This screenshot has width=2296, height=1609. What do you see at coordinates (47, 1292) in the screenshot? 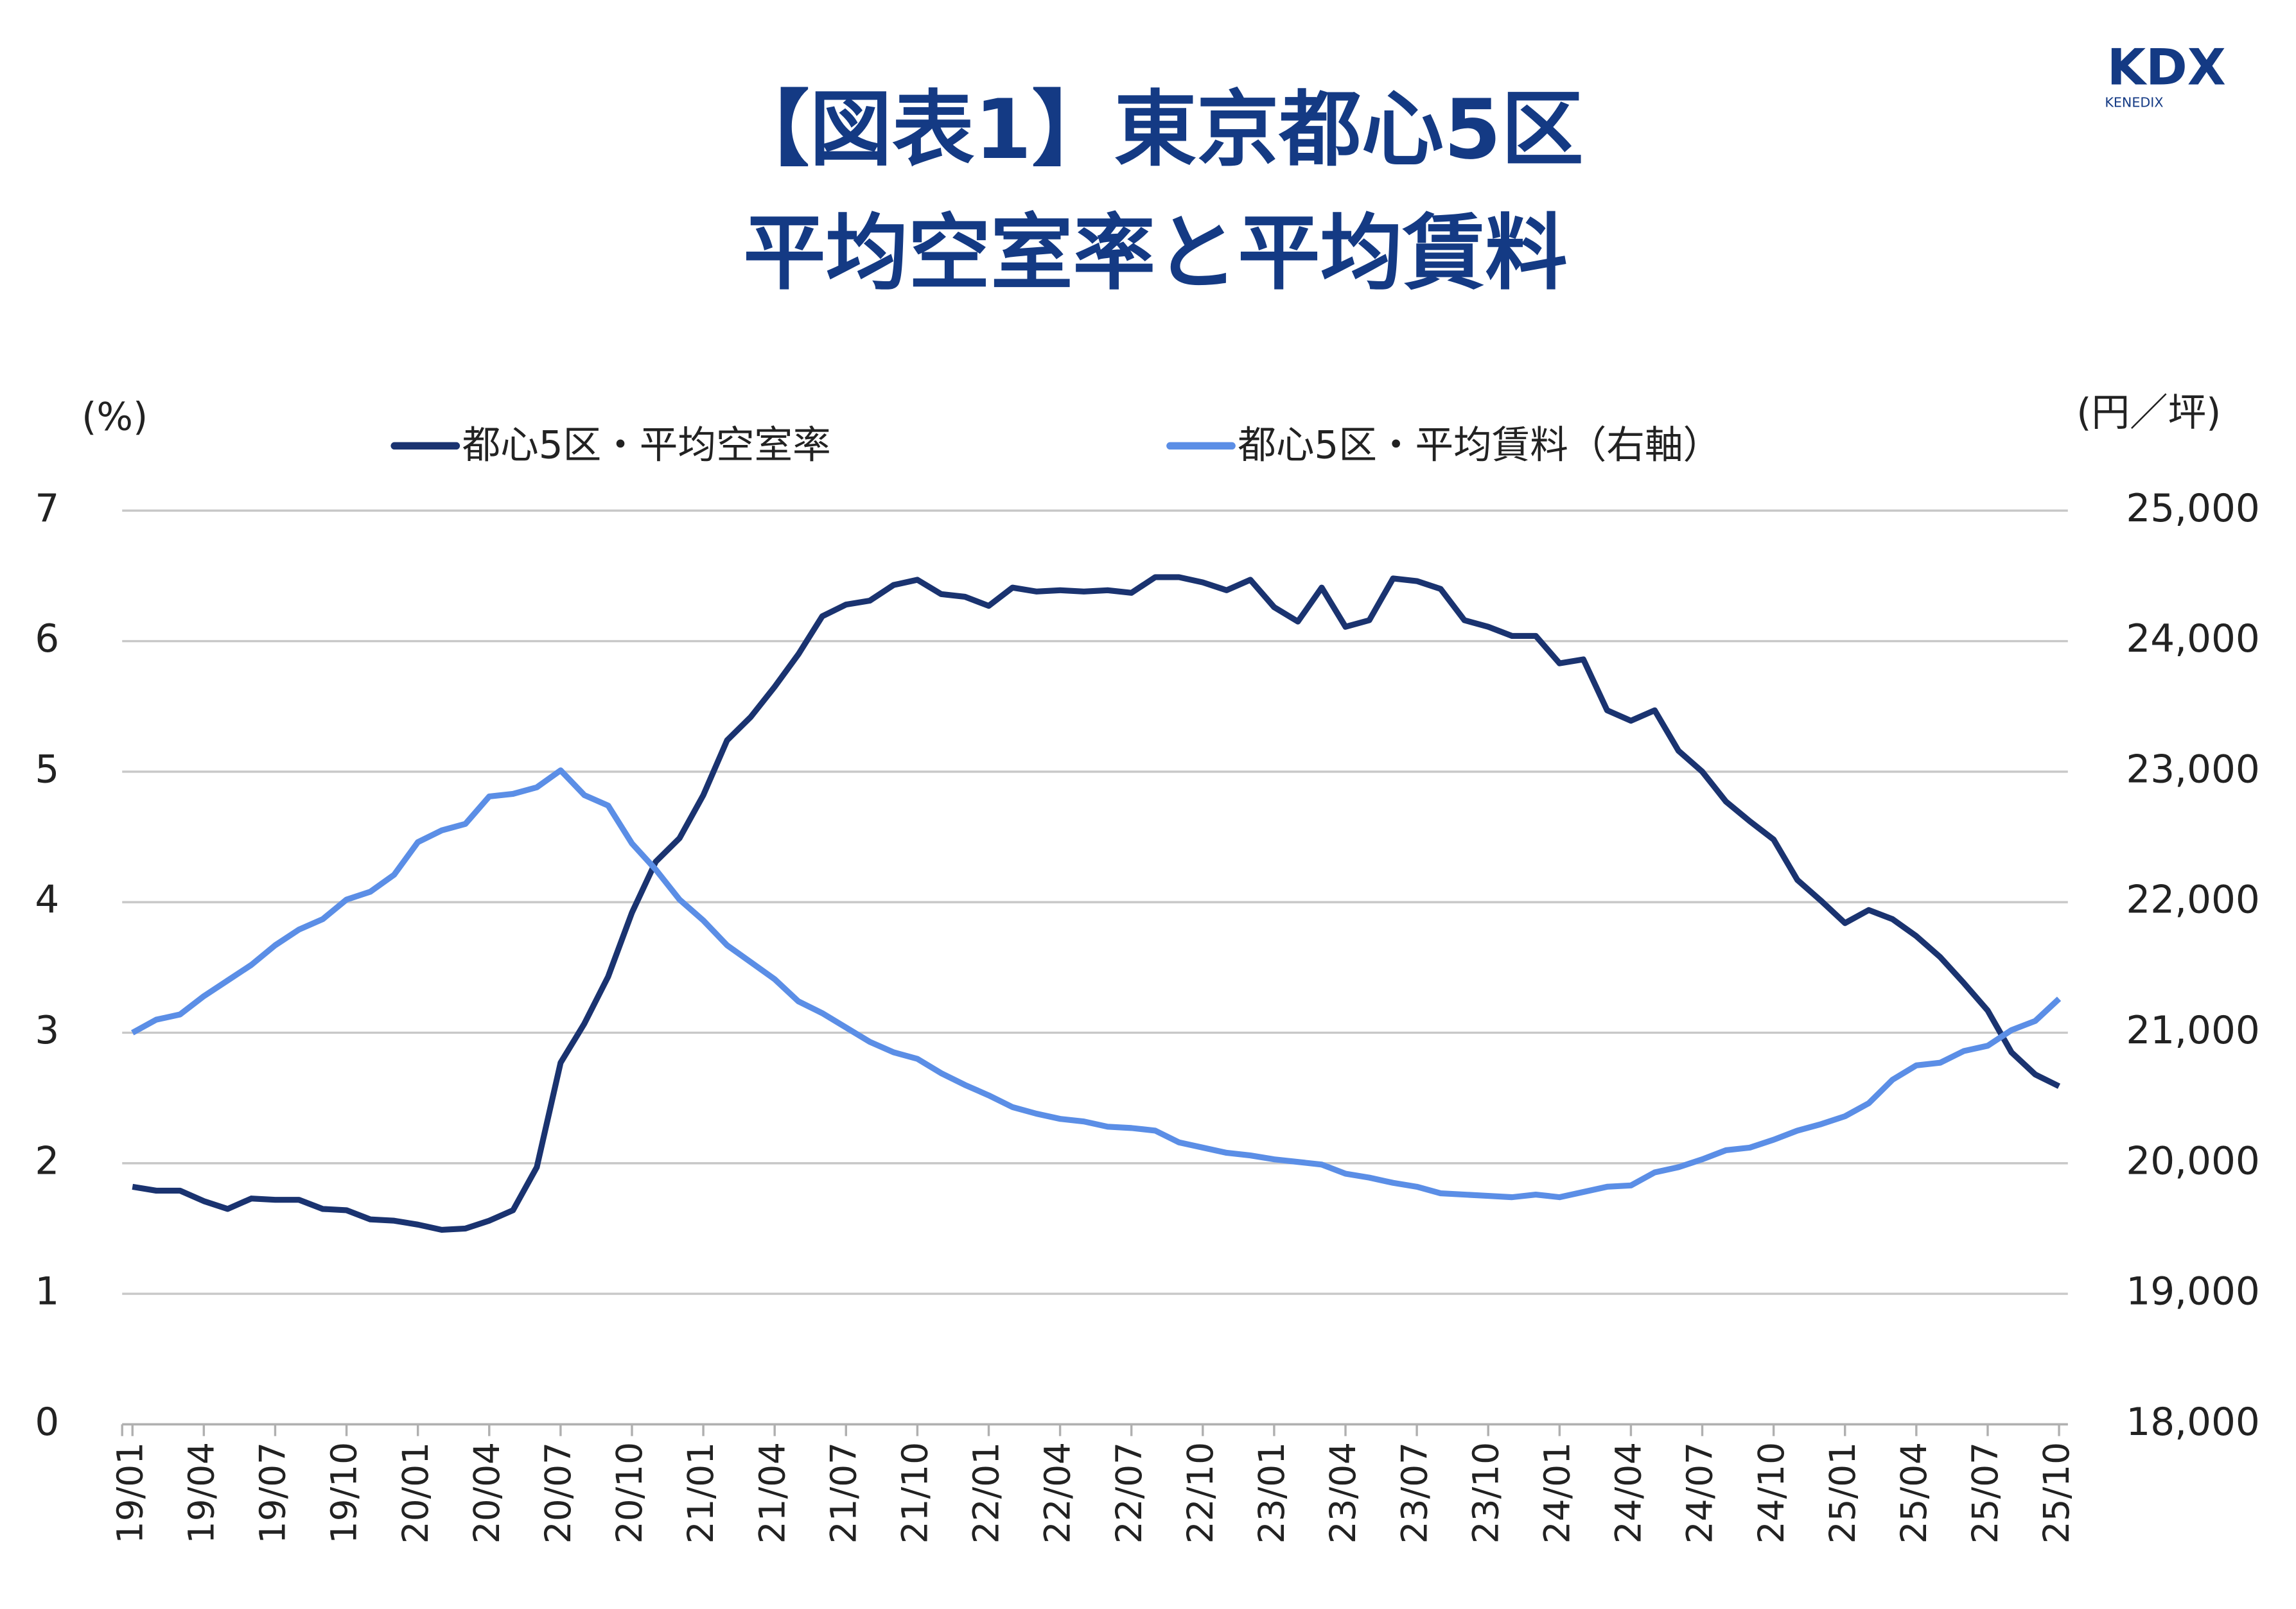
I see `y-tick-label: 1` at bounding box center [47, 1292].